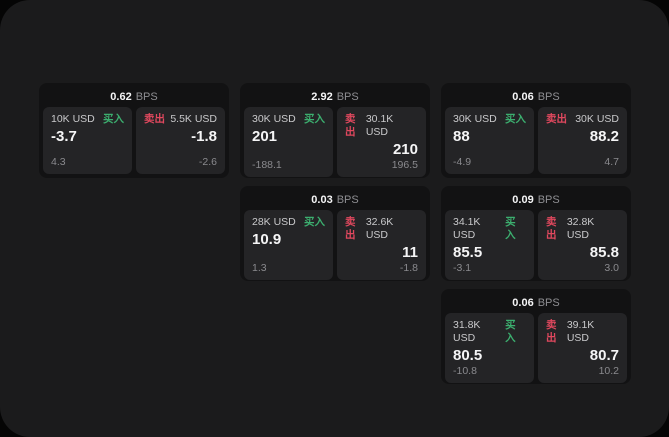 This screenshot has width=669, height=437. Describe the element at coordinates (288, 142) in the screenshot. I see `buy-tile: 30K USD 买入 201 -188.1` at that location.